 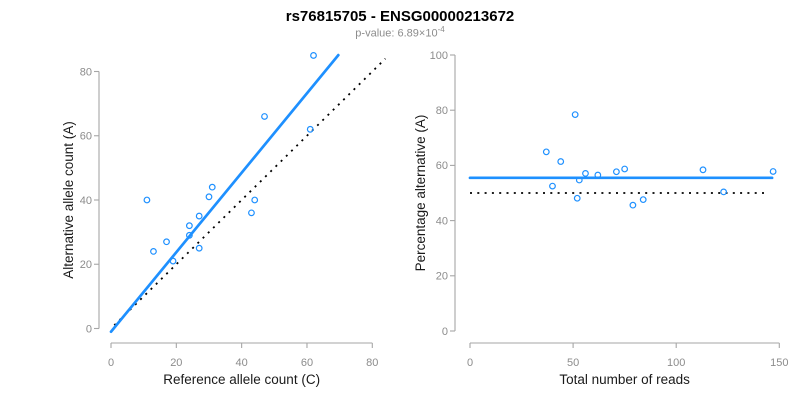 I want to click on figure-subtitle: p-value: 6.89×10-4, so click(x=400, y=32).